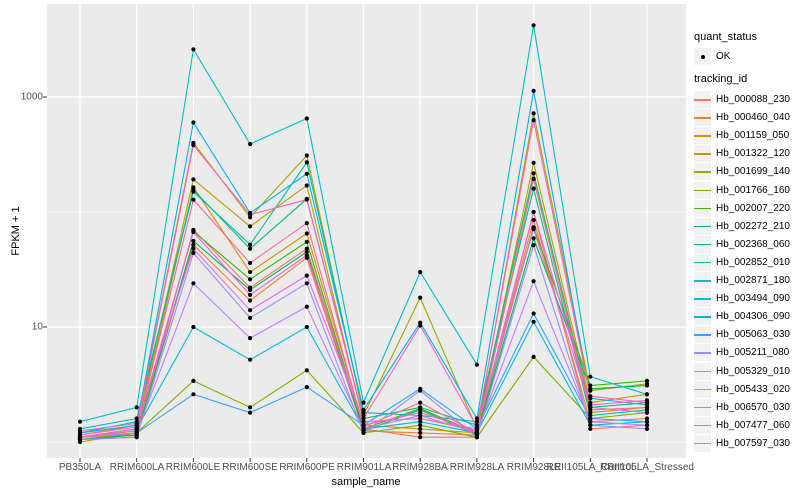 The height and width of the screenshot is (500, 800). What do you see at coordinates (753, 353) in the screenshot?
I see `legend-entry-label: Hb_005211_080` at bounding box center [753, 353].